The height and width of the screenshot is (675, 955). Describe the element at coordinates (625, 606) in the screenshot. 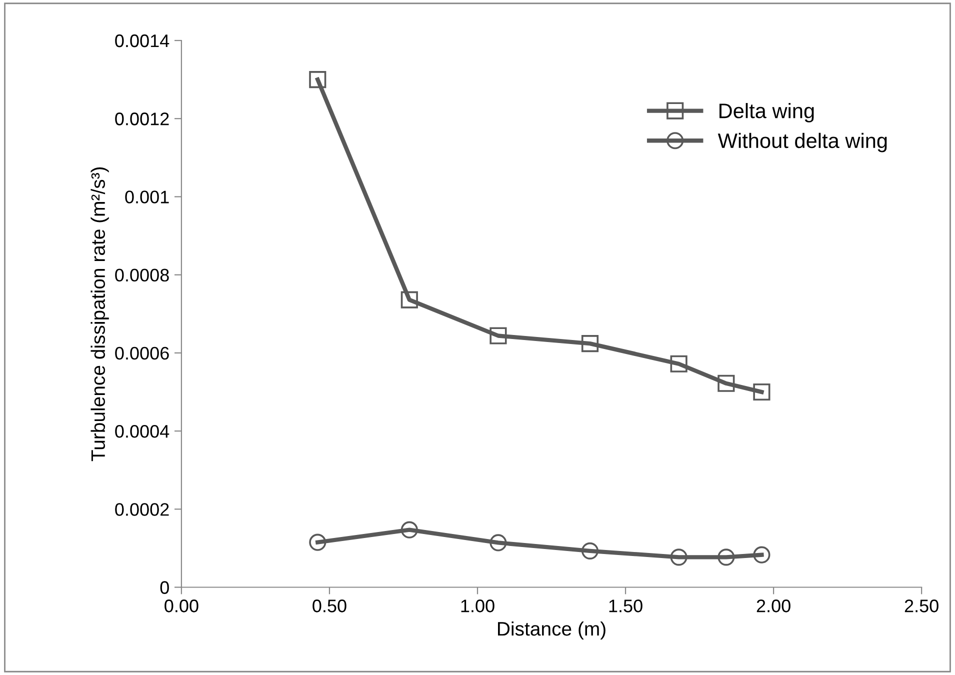

I see `x-tick-label: 1.50` at that location.